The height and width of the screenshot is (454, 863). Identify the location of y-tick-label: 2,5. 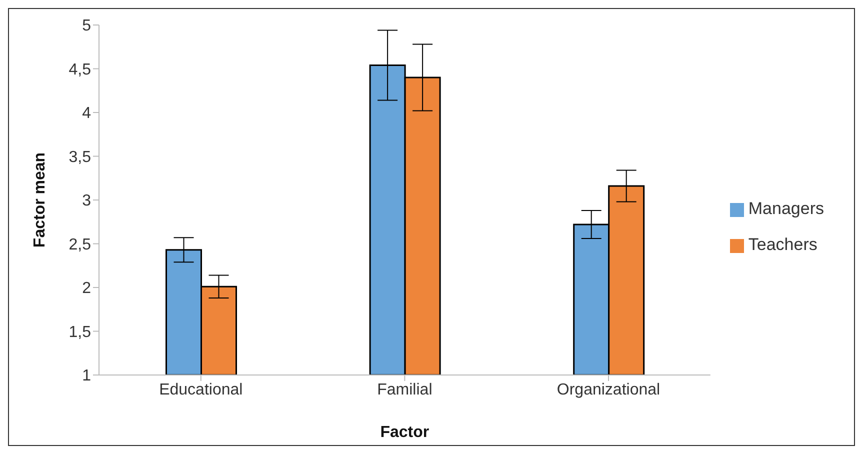
(80, 245).